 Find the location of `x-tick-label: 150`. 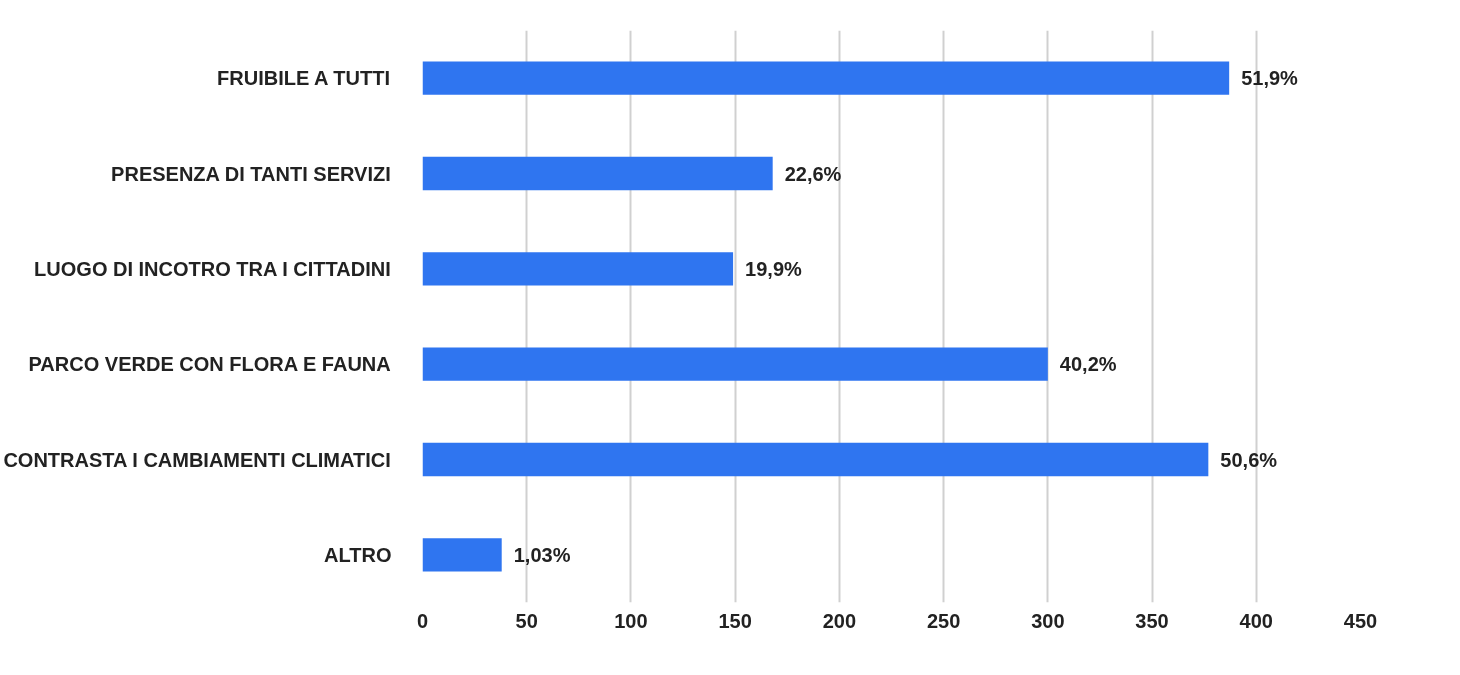

x-tick-label: 150 is located at coordinates (735, 620).